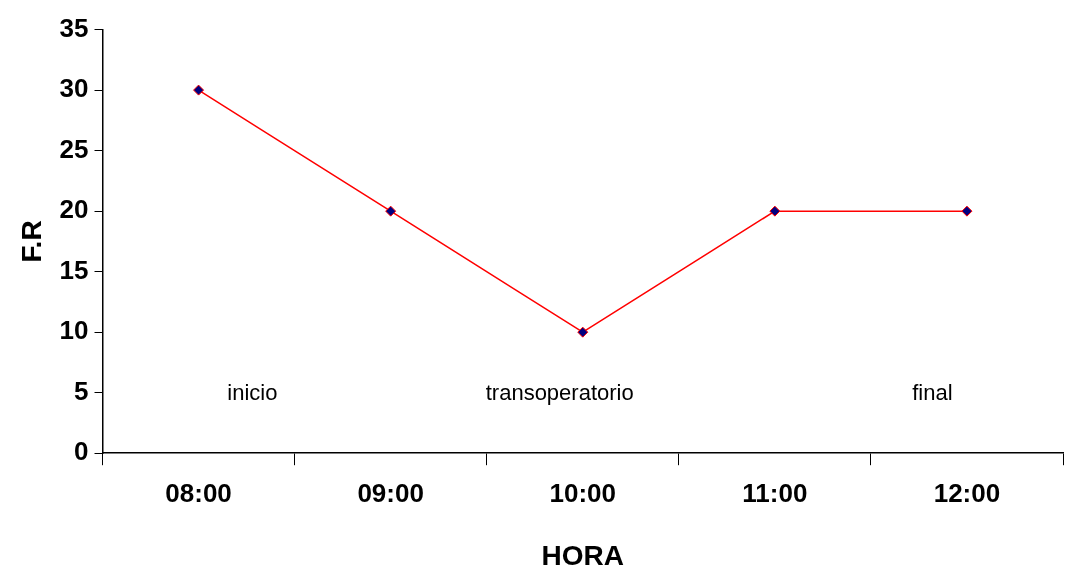  Describe the element at coordinates (932, 392) in the screenshot. I see `annotation: final` at that location.